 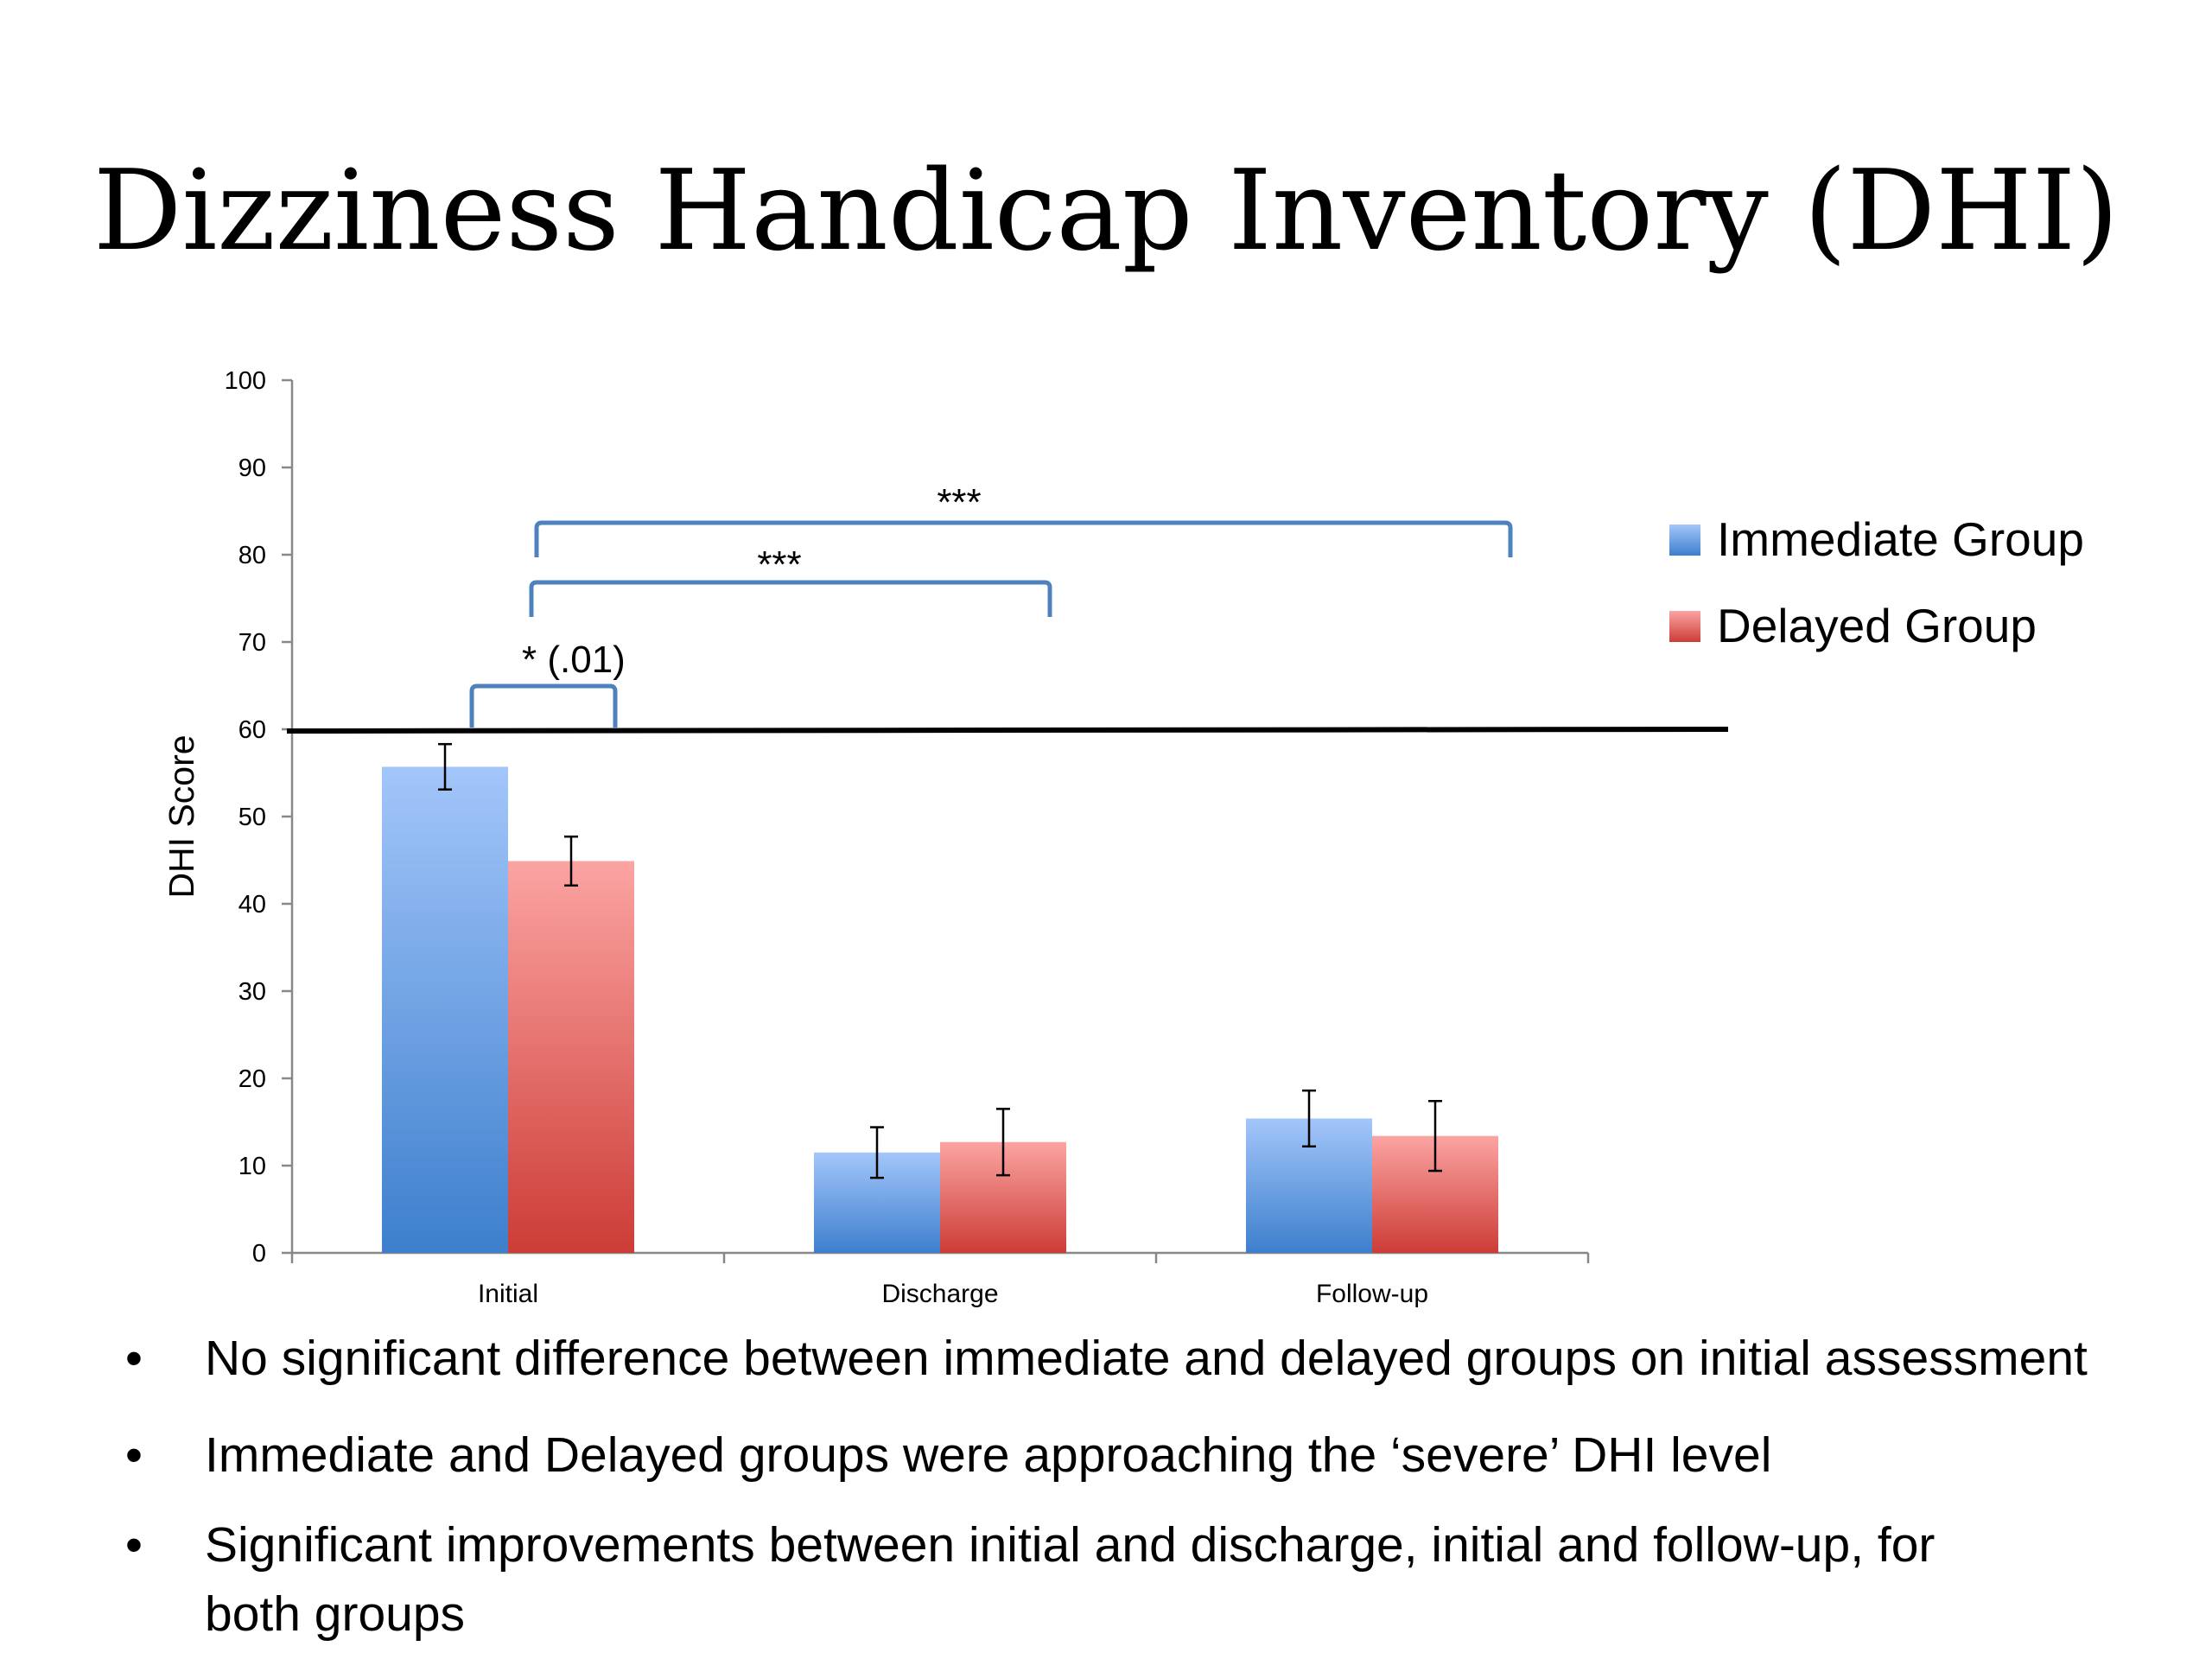 I want to click on y-tick-label: 0, so click(x=259, y=1254).